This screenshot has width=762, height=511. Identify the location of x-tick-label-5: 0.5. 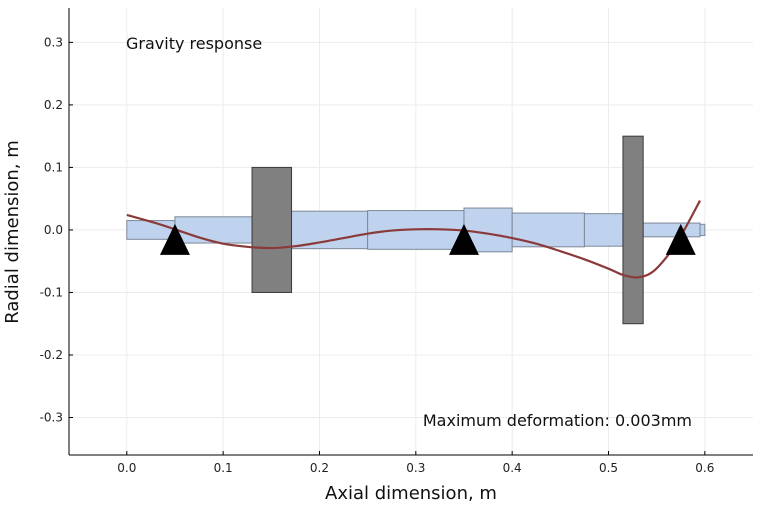
(608, 468).